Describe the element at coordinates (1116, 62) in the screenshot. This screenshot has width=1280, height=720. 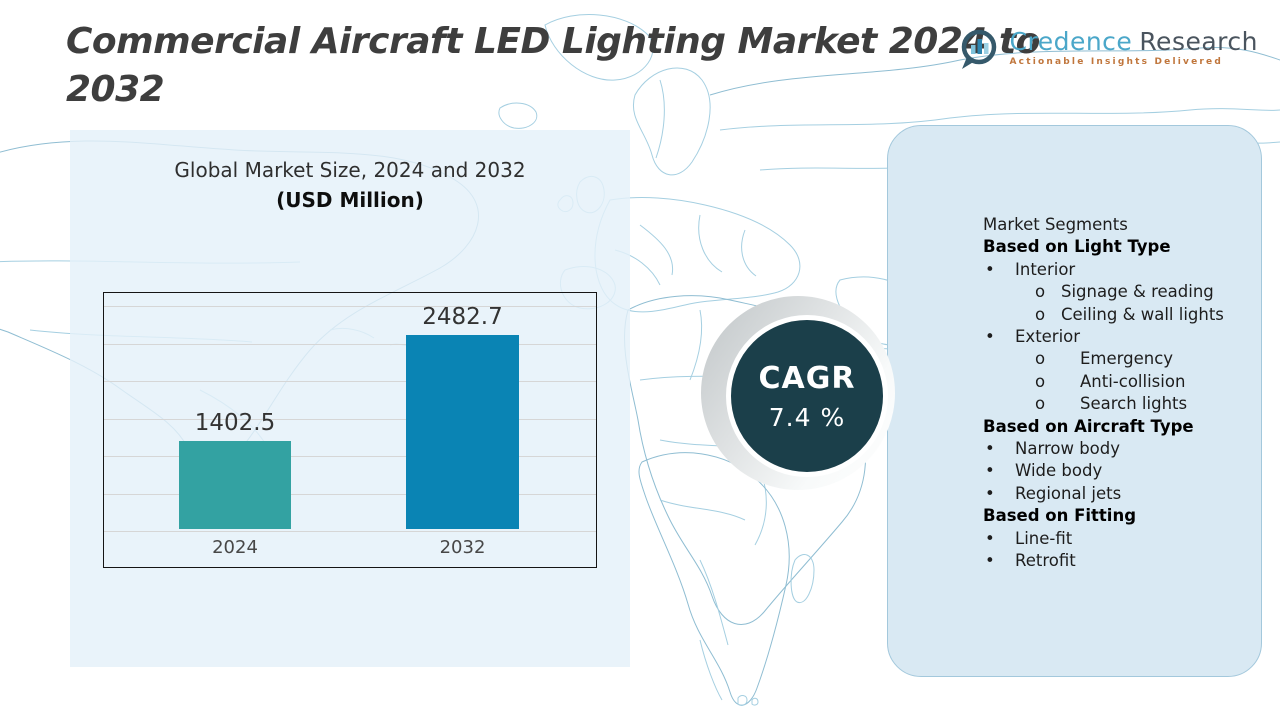
I see `logo-tagline: Actionable Insights Delivered` at that location.